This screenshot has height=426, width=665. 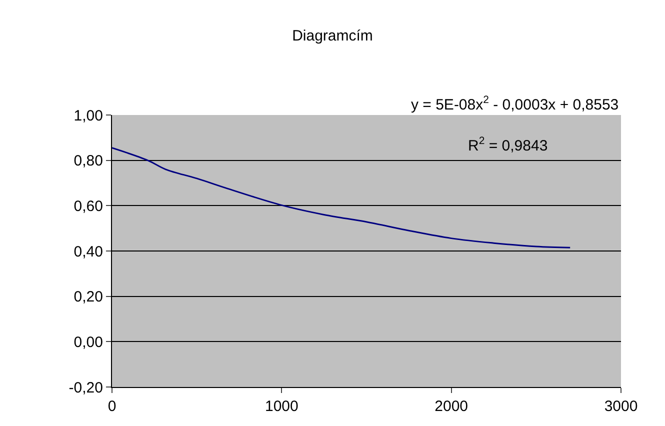 I want to click on x-tick-label: 1000, so click(x=281, y=406).